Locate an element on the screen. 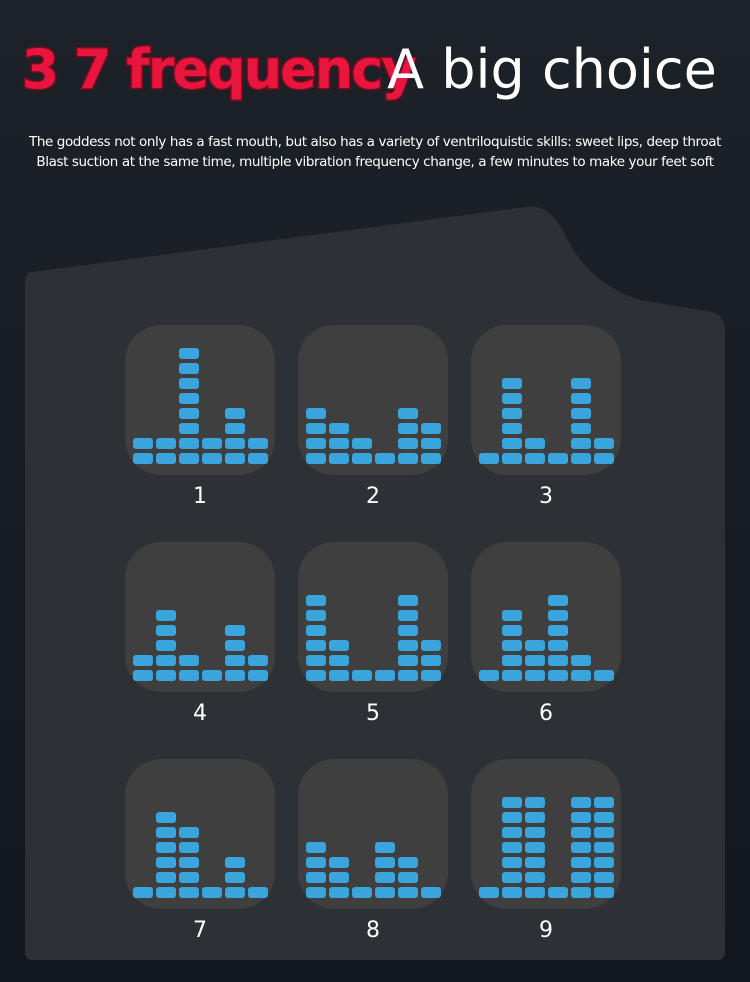 Image resolution: width=750 pixels, height=982 pixels. mode-label: 1 is located at coordinates (200, 496).